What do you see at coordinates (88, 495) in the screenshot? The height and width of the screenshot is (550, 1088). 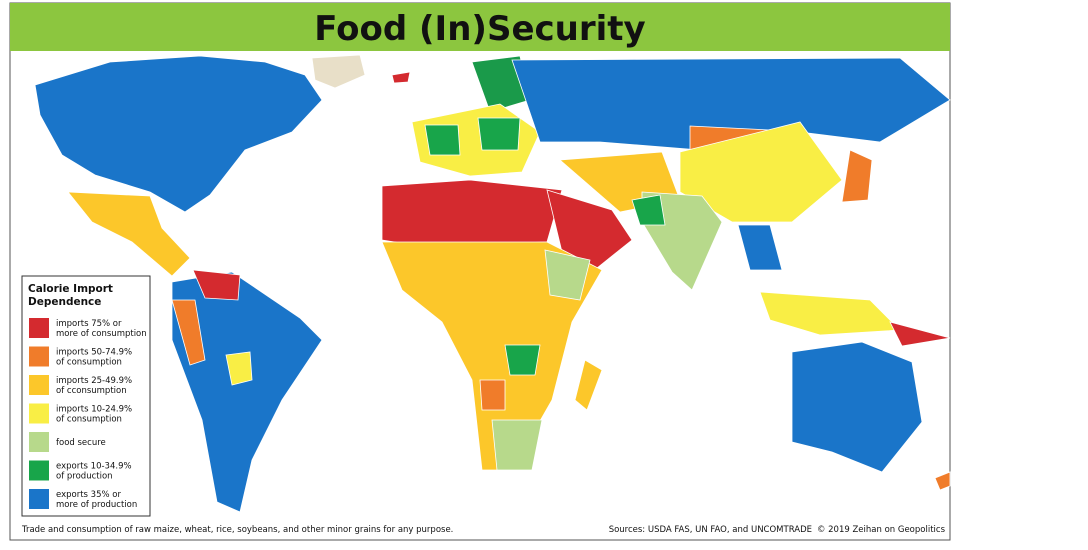 I see `legend-label: exports 35% or` at bounding box center [88, 495].